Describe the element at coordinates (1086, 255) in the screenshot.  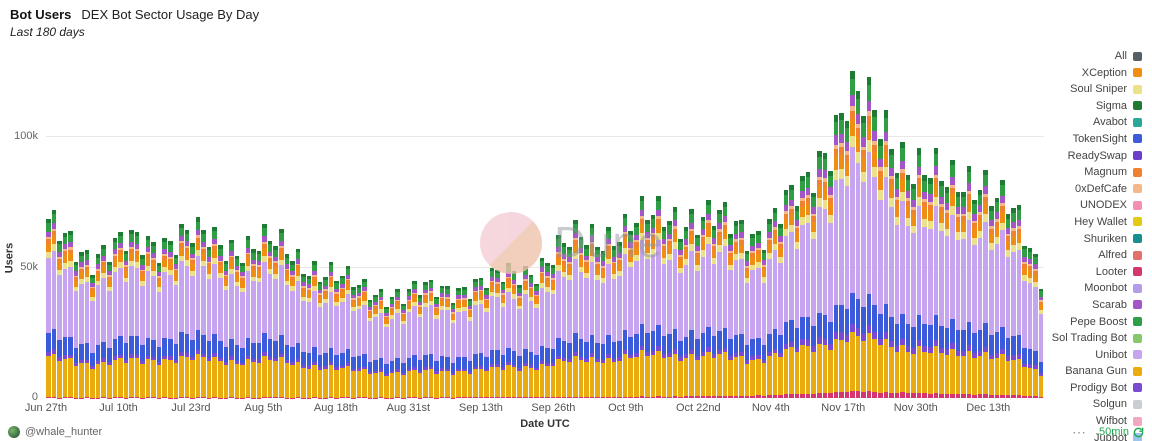
I see `legend-item-alfred: Alfred` at that location.